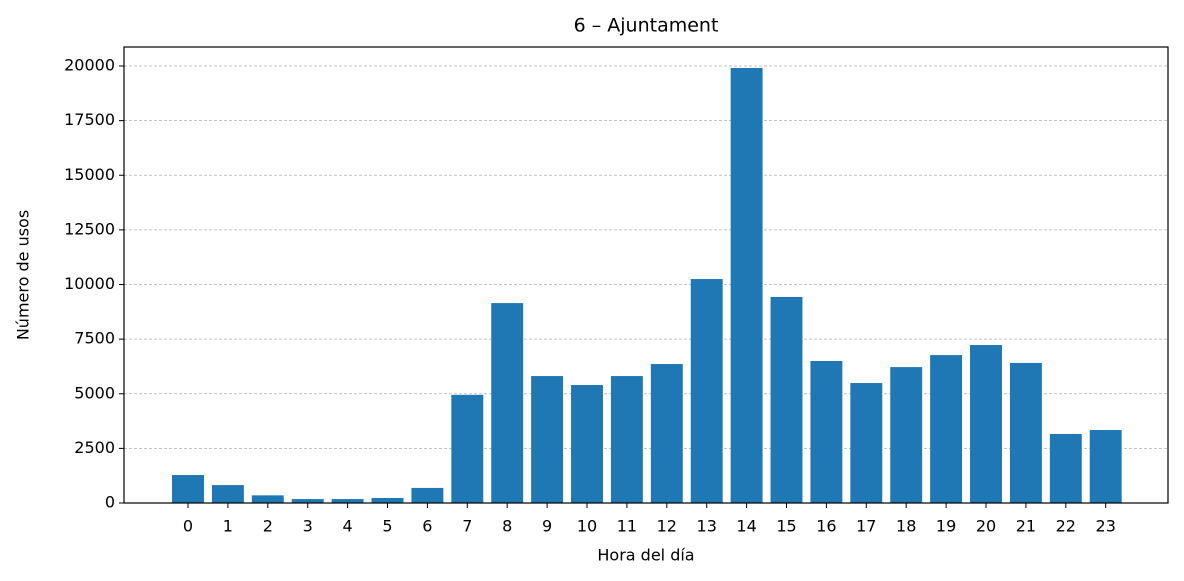  Describe the element at coordinates (906, 526) in the screenshot. I see `x-tick-label: 18` at that location.